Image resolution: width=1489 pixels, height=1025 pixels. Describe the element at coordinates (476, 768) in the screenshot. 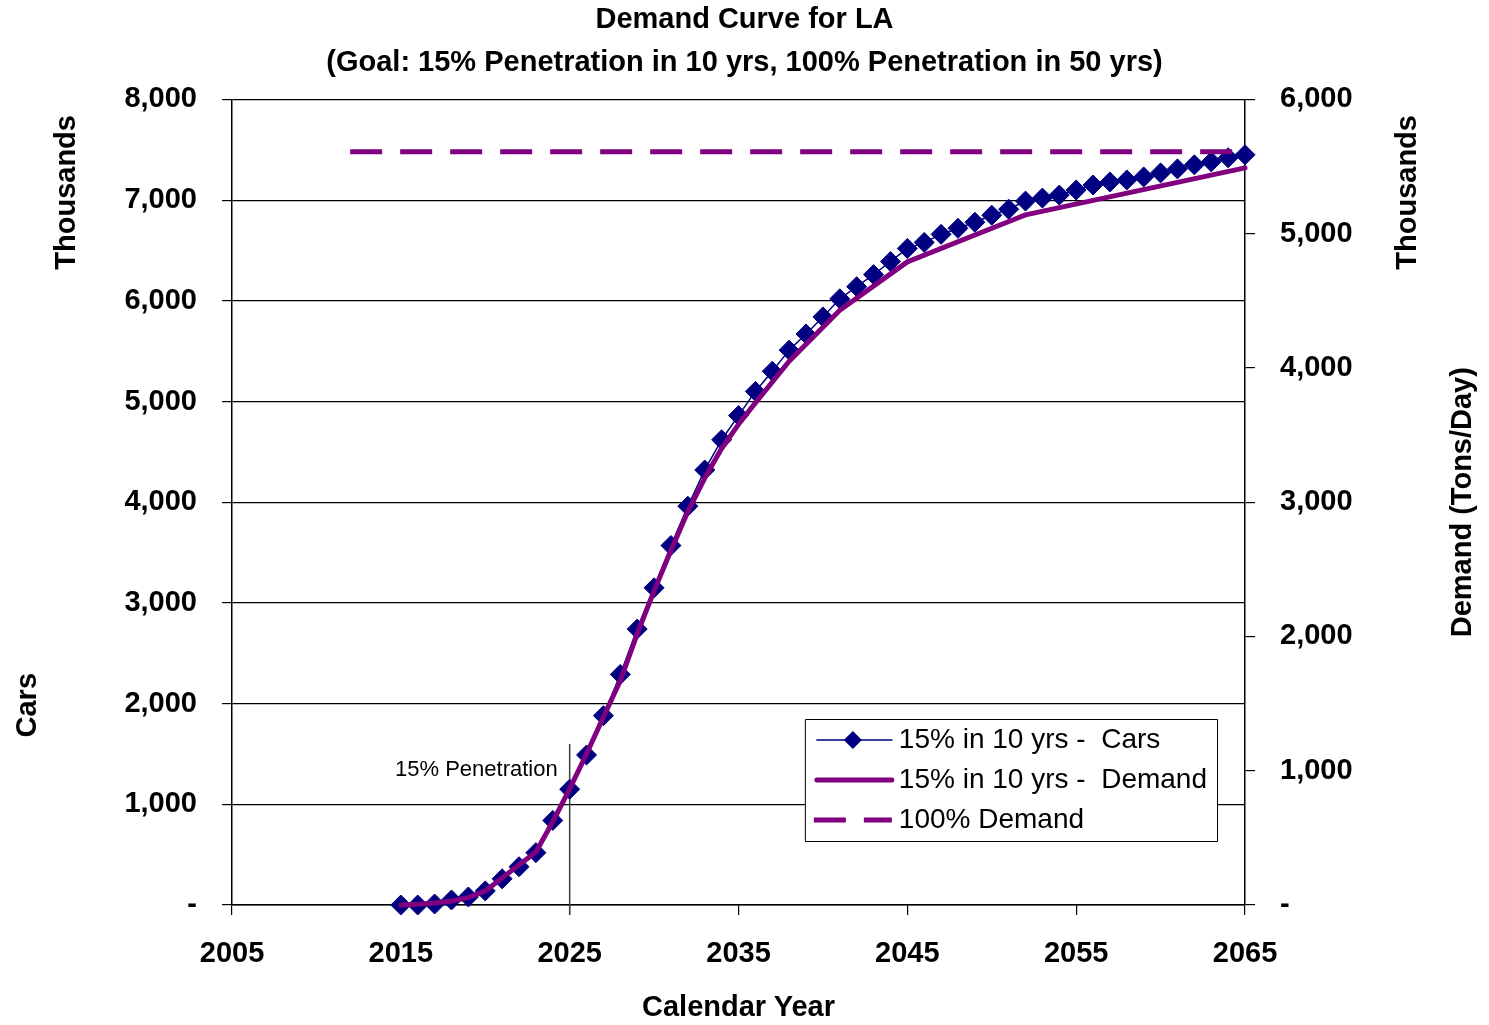

I see `ref-line-label: 15% Penetration` at that location.